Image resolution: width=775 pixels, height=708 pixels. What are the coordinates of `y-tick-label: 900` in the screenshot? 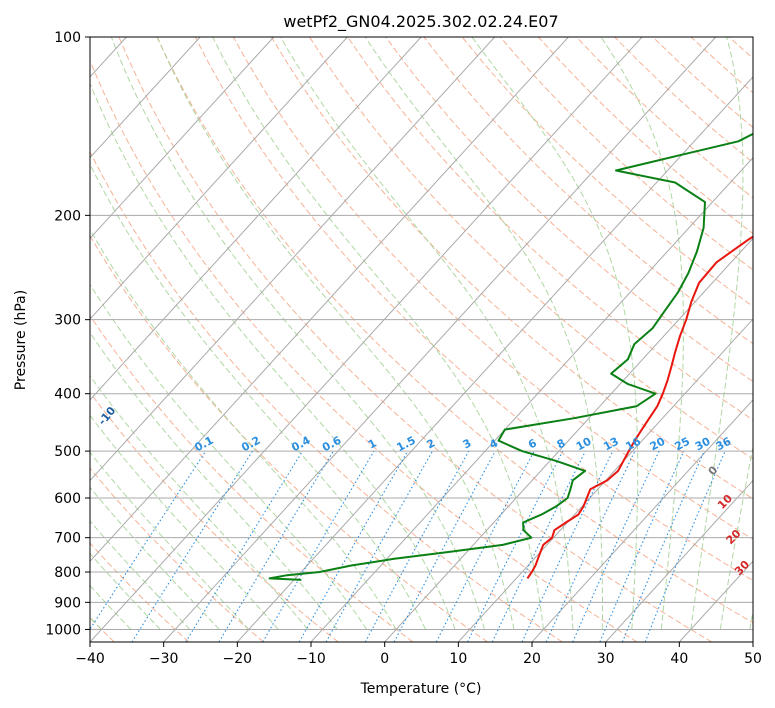 It's located at (67, 603).